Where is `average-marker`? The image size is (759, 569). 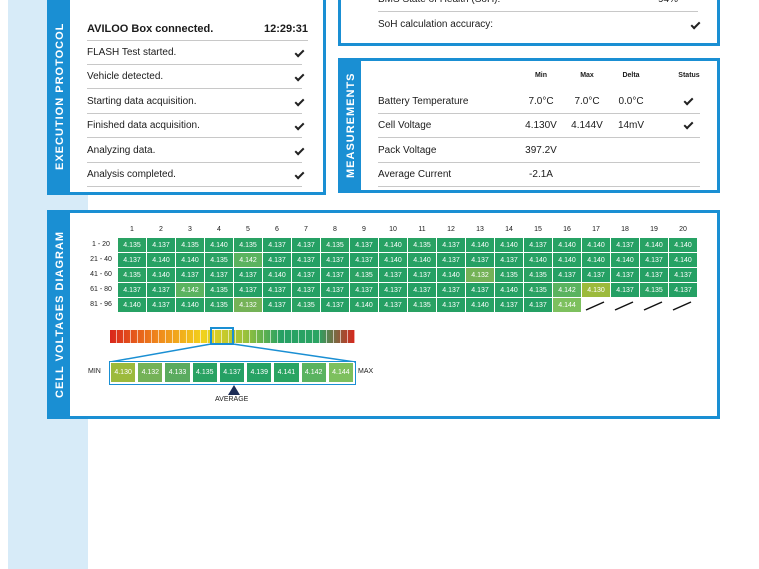
average-marker is located at coordinates (234, 390).